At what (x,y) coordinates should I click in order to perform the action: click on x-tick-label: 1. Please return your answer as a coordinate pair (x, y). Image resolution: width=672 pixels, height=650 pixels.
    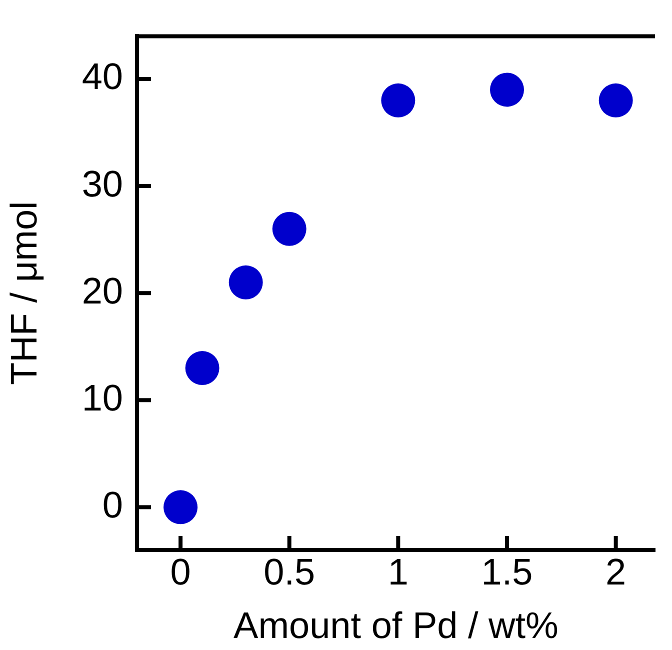
    Looking at the image, I should click on (398, 571).